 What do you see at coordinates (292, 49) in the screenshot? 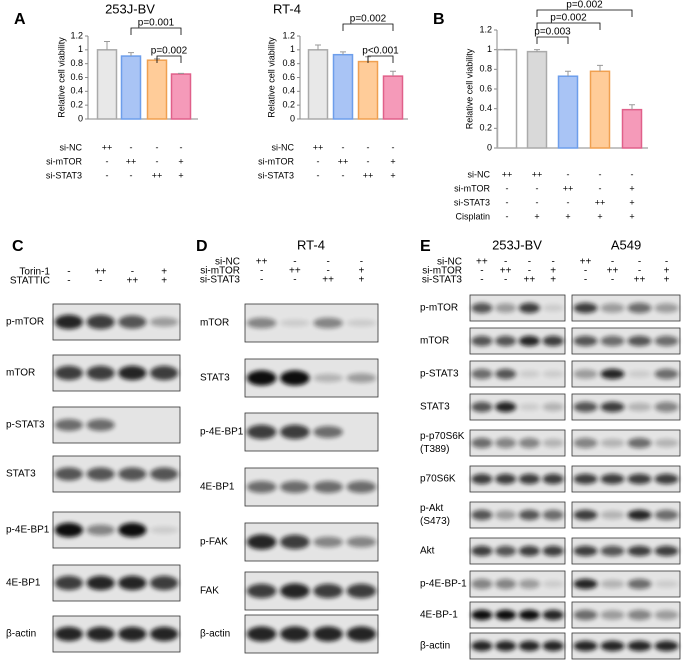
I see `y-tick-label: 1` at bounding box center [292, 49].